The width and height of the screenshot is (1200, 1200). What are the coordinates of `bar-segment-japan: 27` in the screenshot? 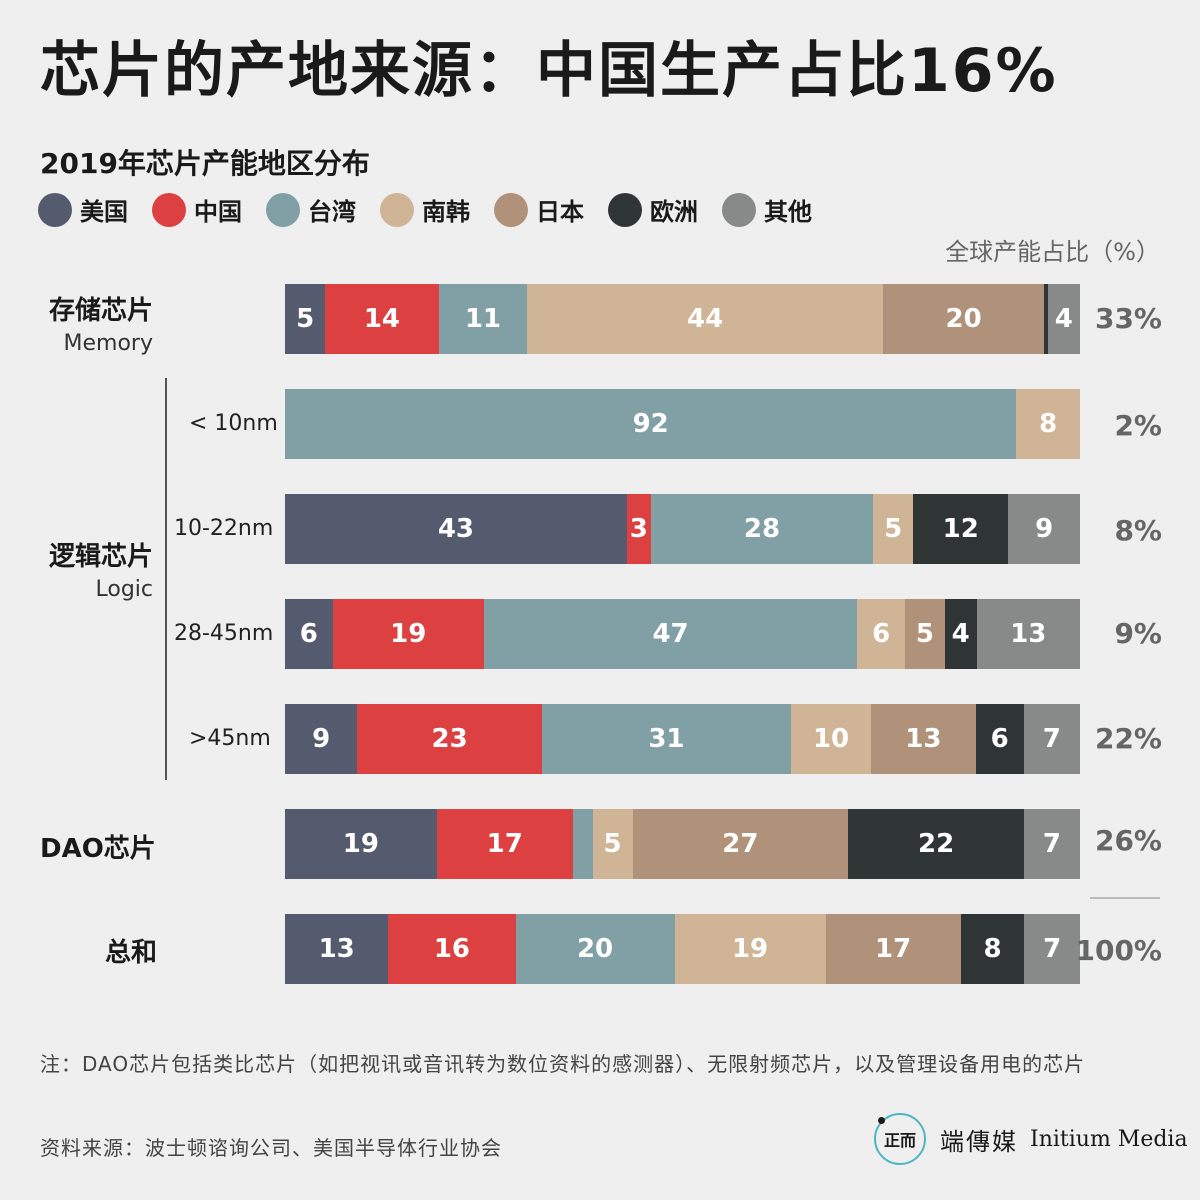 It's located at (740, 844).